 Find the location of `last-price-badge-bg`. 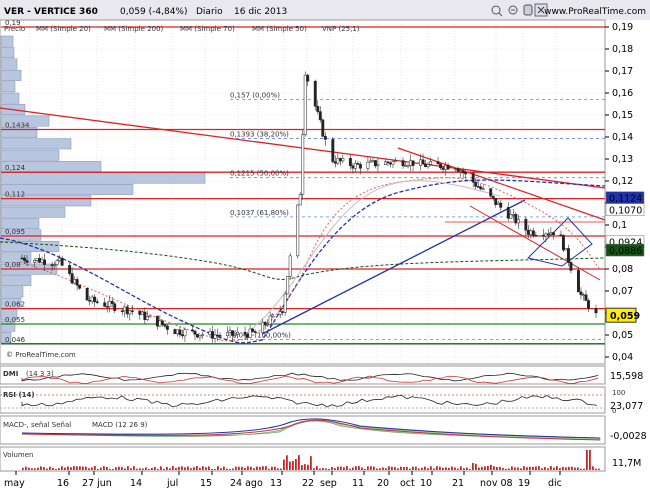

last-price-badge-bg is located at coordinates (621, 315).